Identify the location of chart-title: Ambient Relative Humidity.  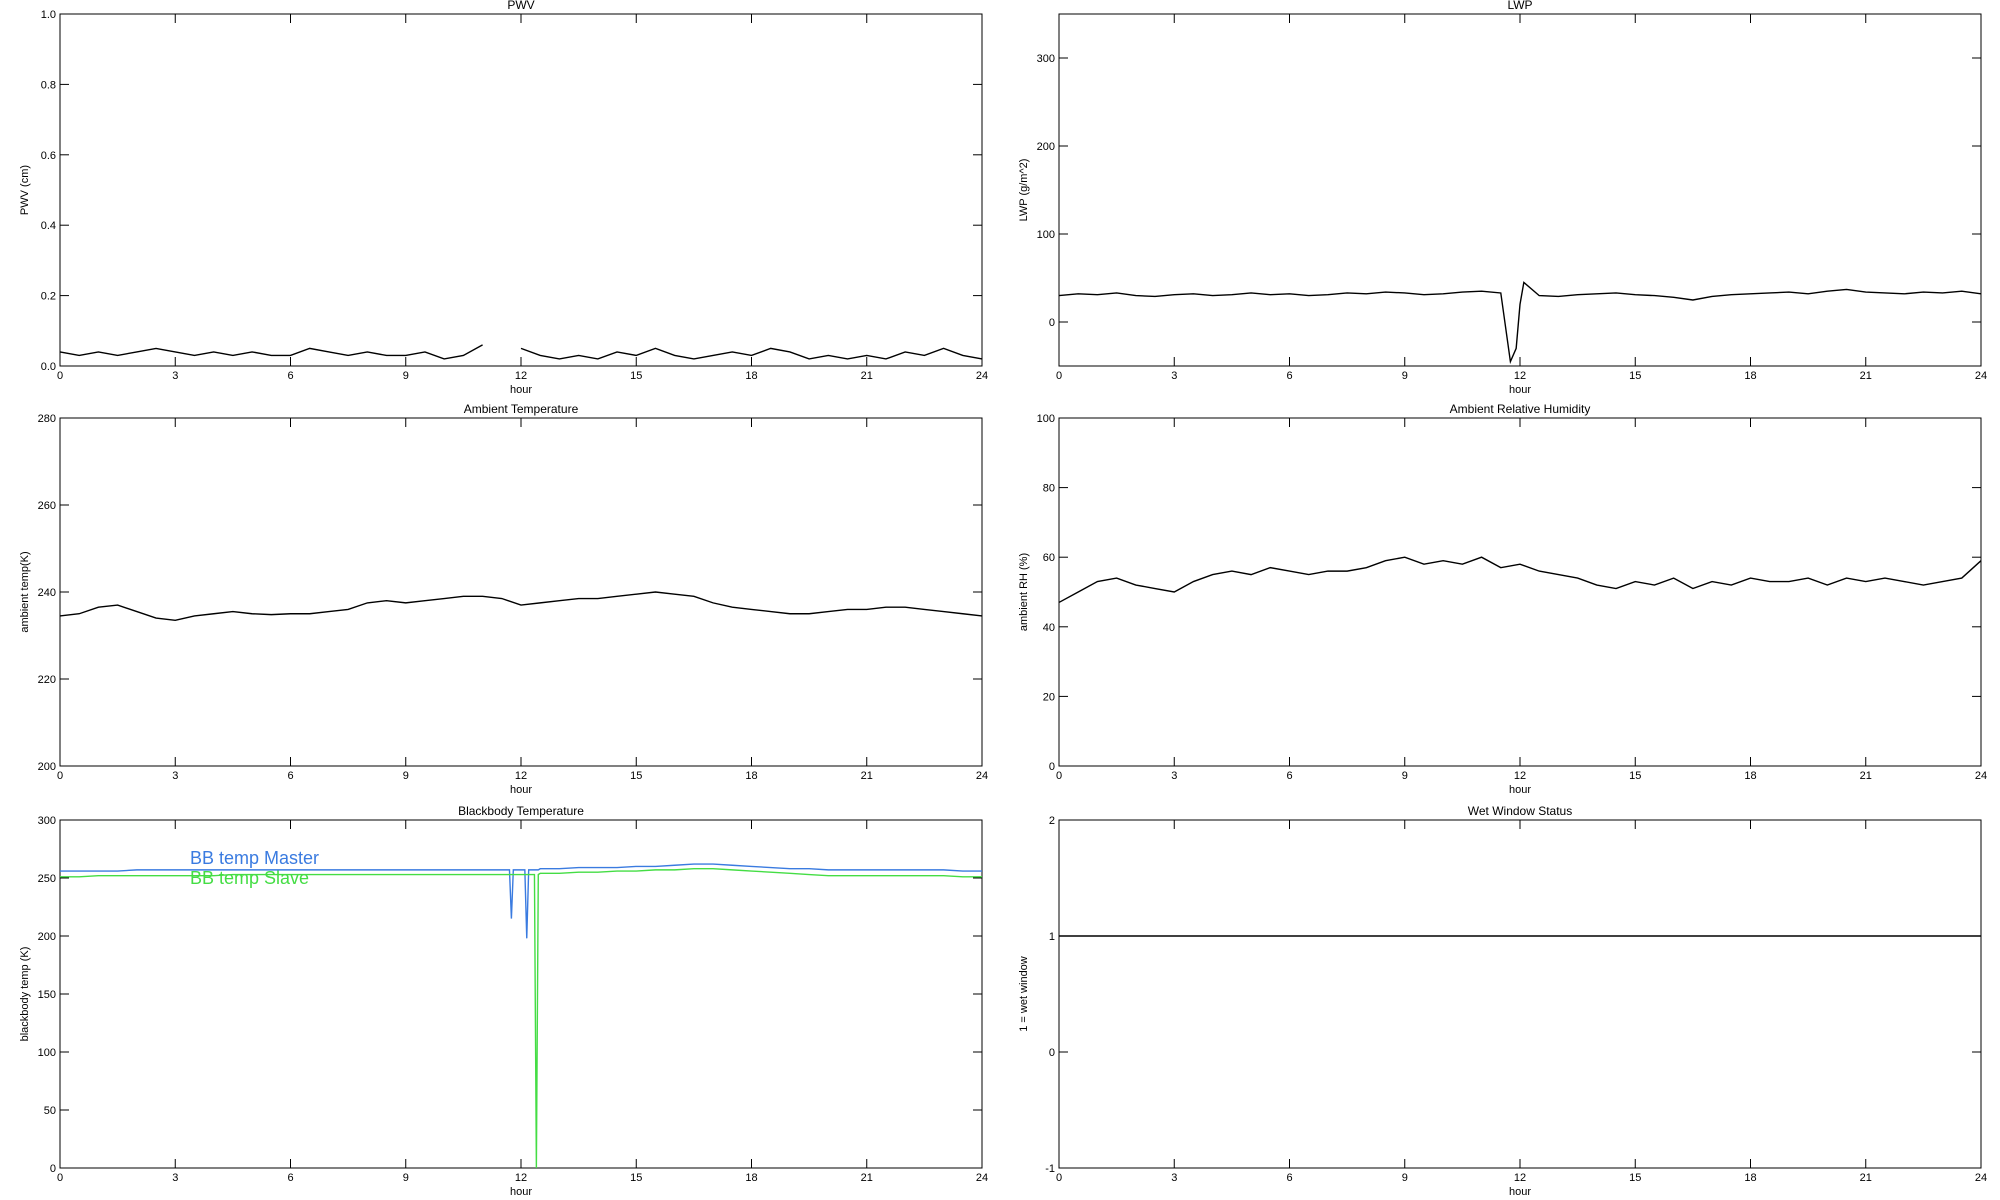
(1520, 409).